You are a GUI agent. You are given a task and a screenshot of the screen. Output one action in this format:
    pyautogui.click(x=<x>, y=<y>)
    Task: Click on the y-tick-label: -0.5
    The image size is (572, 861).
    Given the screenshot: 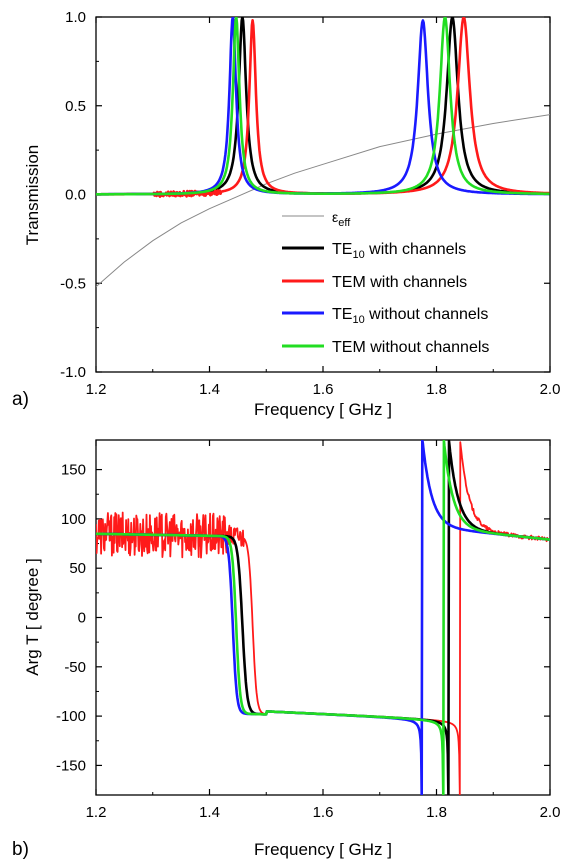 What is the action you would take?
    pyautogui.click(x=73, y=283)
    